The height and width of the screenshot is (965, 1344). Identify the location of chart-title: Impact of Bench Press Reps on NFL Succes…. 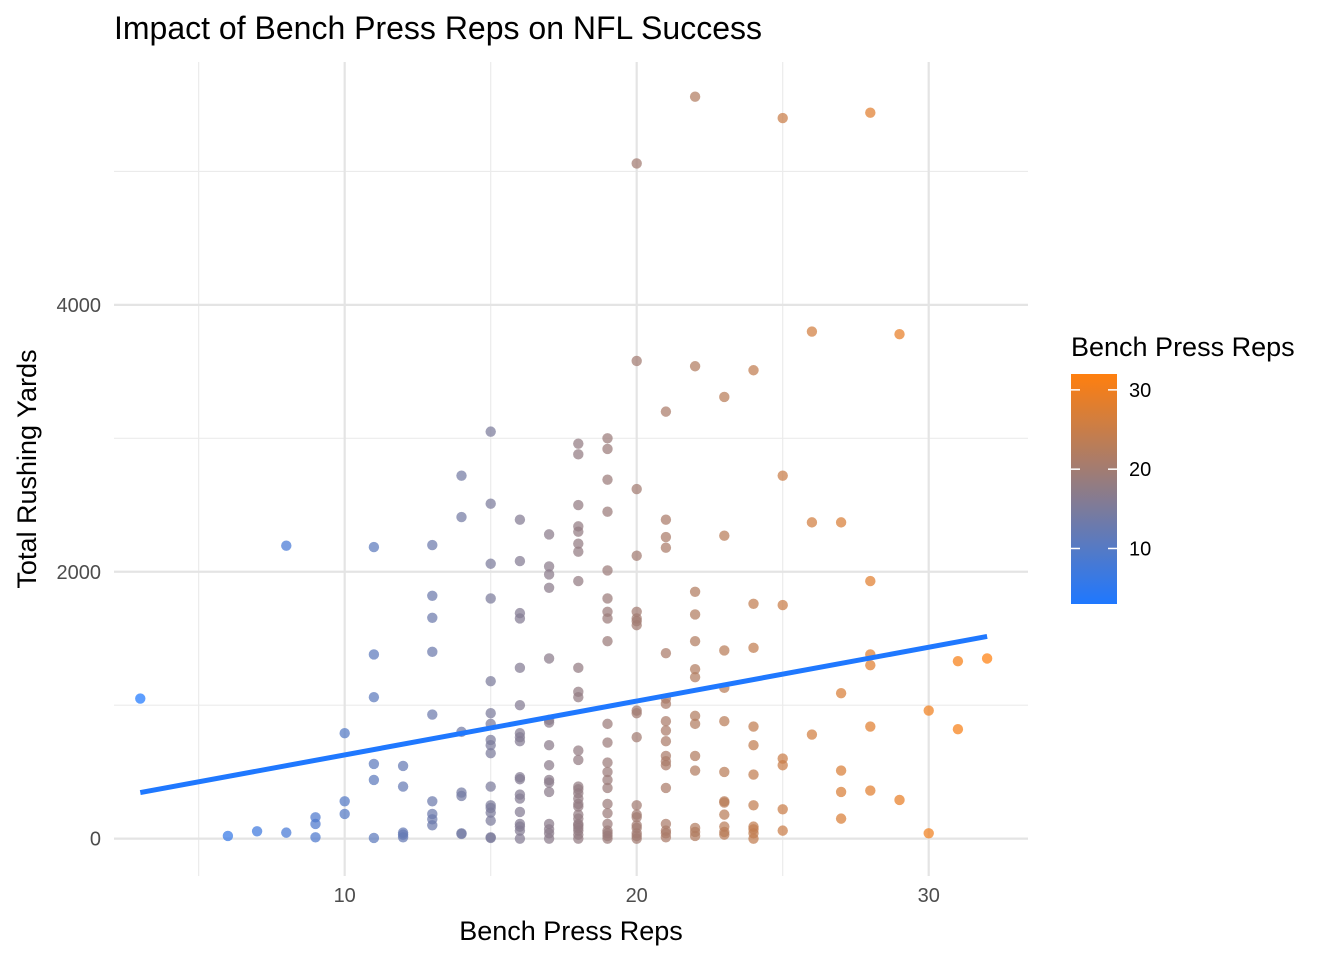
(438, 28).